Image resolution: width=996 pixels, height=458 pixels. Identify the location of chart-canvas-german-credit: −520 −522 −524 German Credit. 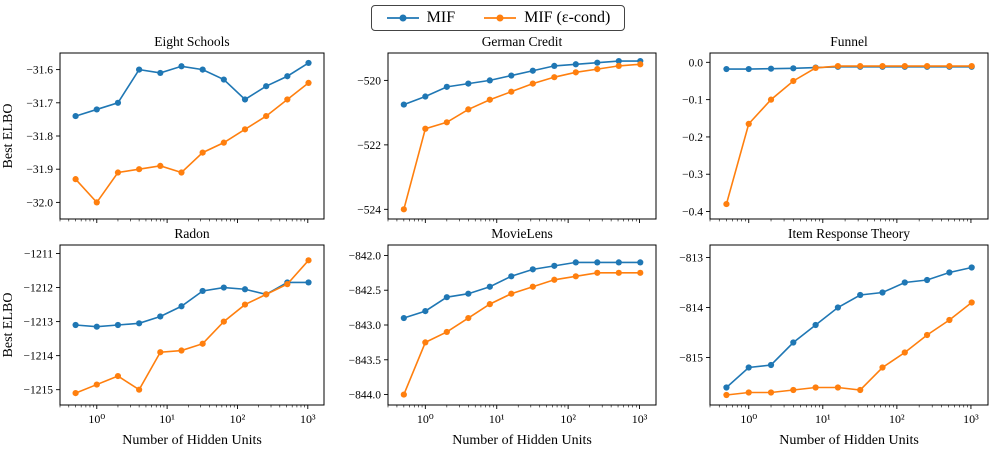
(507, 128).